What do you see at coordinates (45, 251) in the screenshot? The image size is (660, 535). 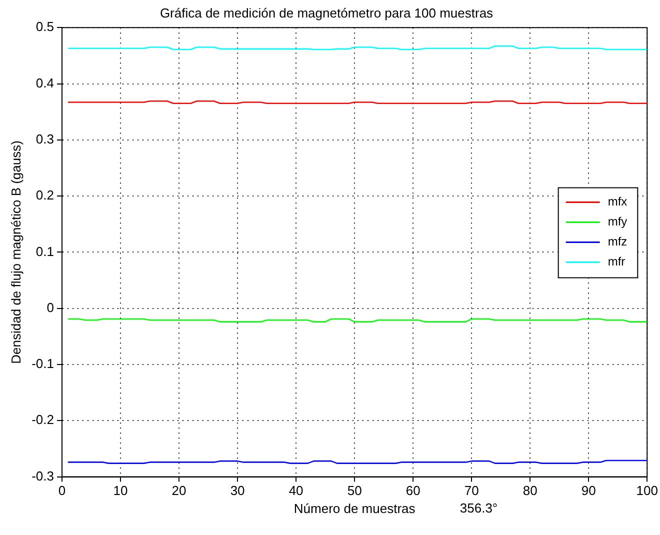 I see `y-tick-label: 0.1` at bounding box center [45, 251].